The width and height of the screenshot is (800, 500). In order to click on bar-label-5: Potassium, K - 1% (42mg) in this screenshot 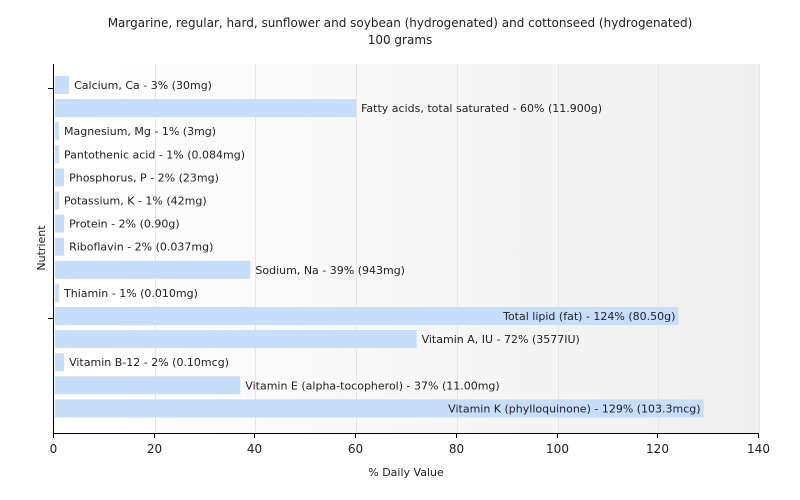, I will do `click(135, 201)`.